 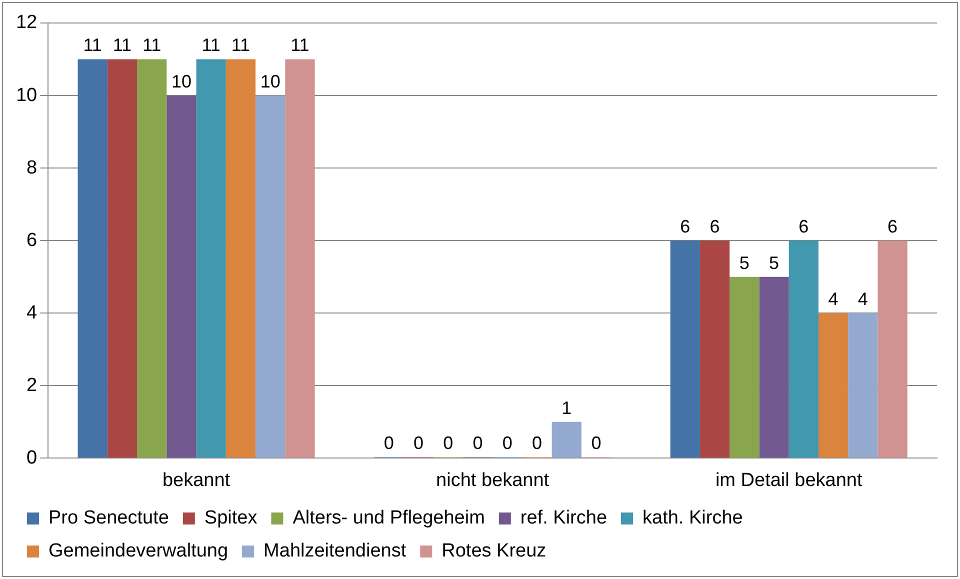 I want to click on x-tick-label: bekannt, so click(x=196, y=480).